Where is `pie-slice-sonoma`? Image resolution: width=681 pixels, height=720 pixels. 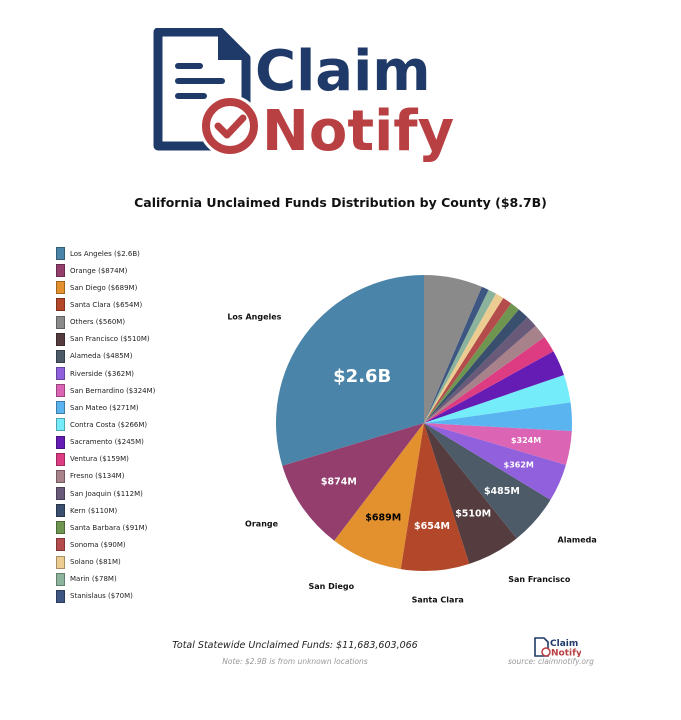
pie-slice-sonoma is located at coordinates (468, 360).